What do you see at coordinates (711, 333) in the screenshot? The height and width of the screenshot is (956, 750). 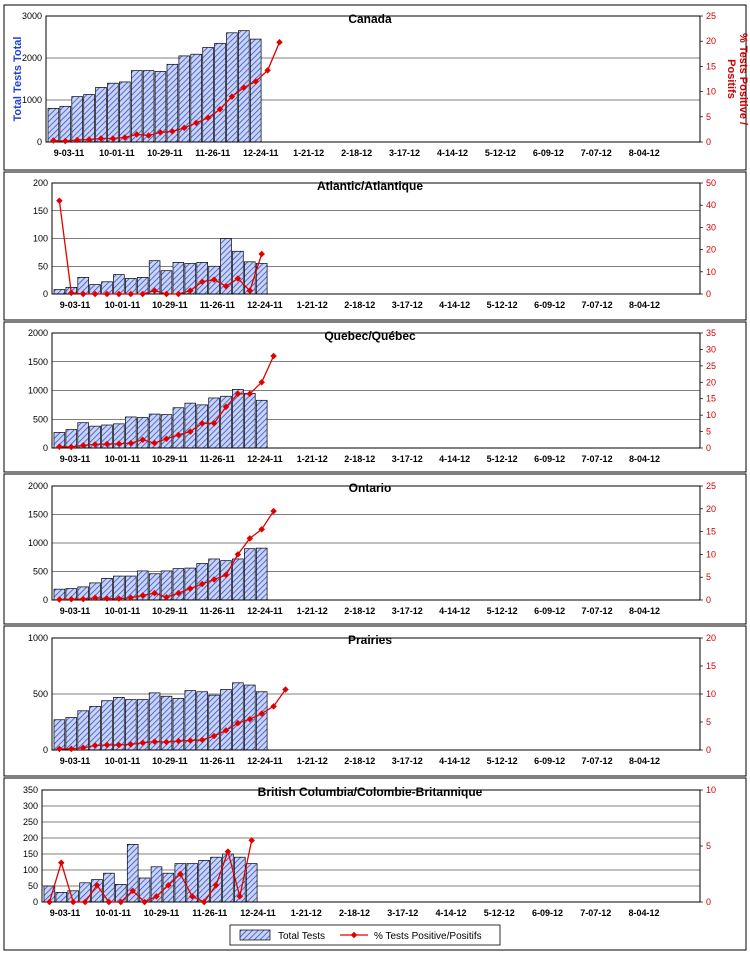 I see `y-right-tick-label: 35` at bounding box center [711, 333].